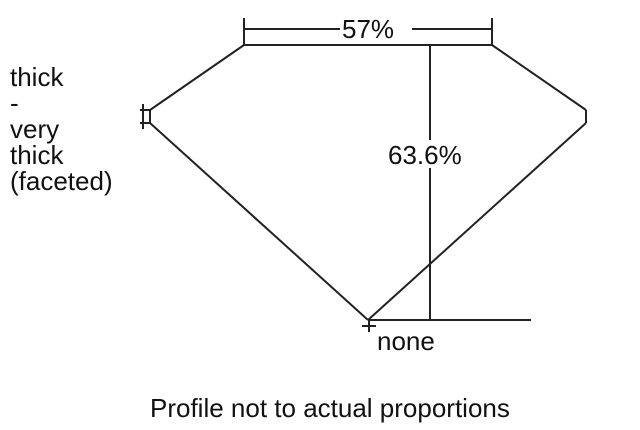 The image size is (640, 430). Describe the element at coordinates (330, 408) in the screenshot. I see `caption: Profile not to actual proportions` at that location.